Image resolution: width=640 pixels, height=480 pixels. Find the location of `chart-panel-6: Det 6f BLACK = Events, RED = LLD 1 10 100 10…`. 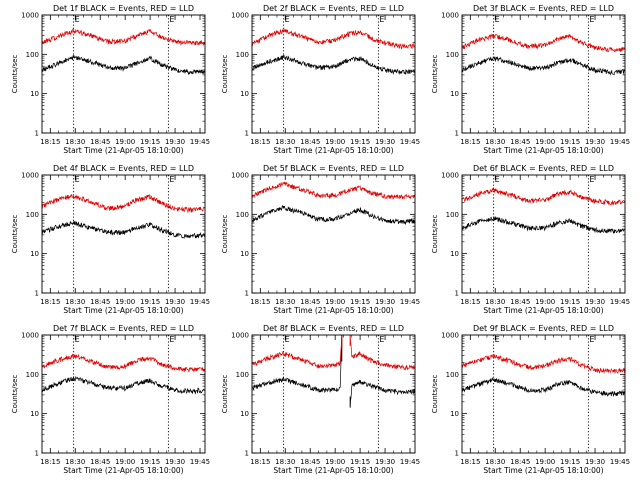

chart-panel-6: Det 6f BLACK = Events, RED = LLD 1 10 100 10… is located at coordinates (530, 239).